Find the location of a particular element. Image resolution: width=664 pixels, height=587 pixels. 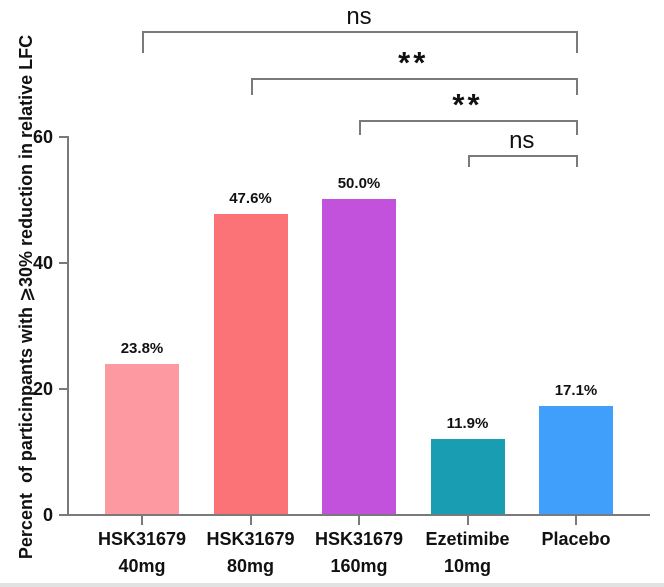

category-label-line: 80mg is located at coordinates (250, 566).